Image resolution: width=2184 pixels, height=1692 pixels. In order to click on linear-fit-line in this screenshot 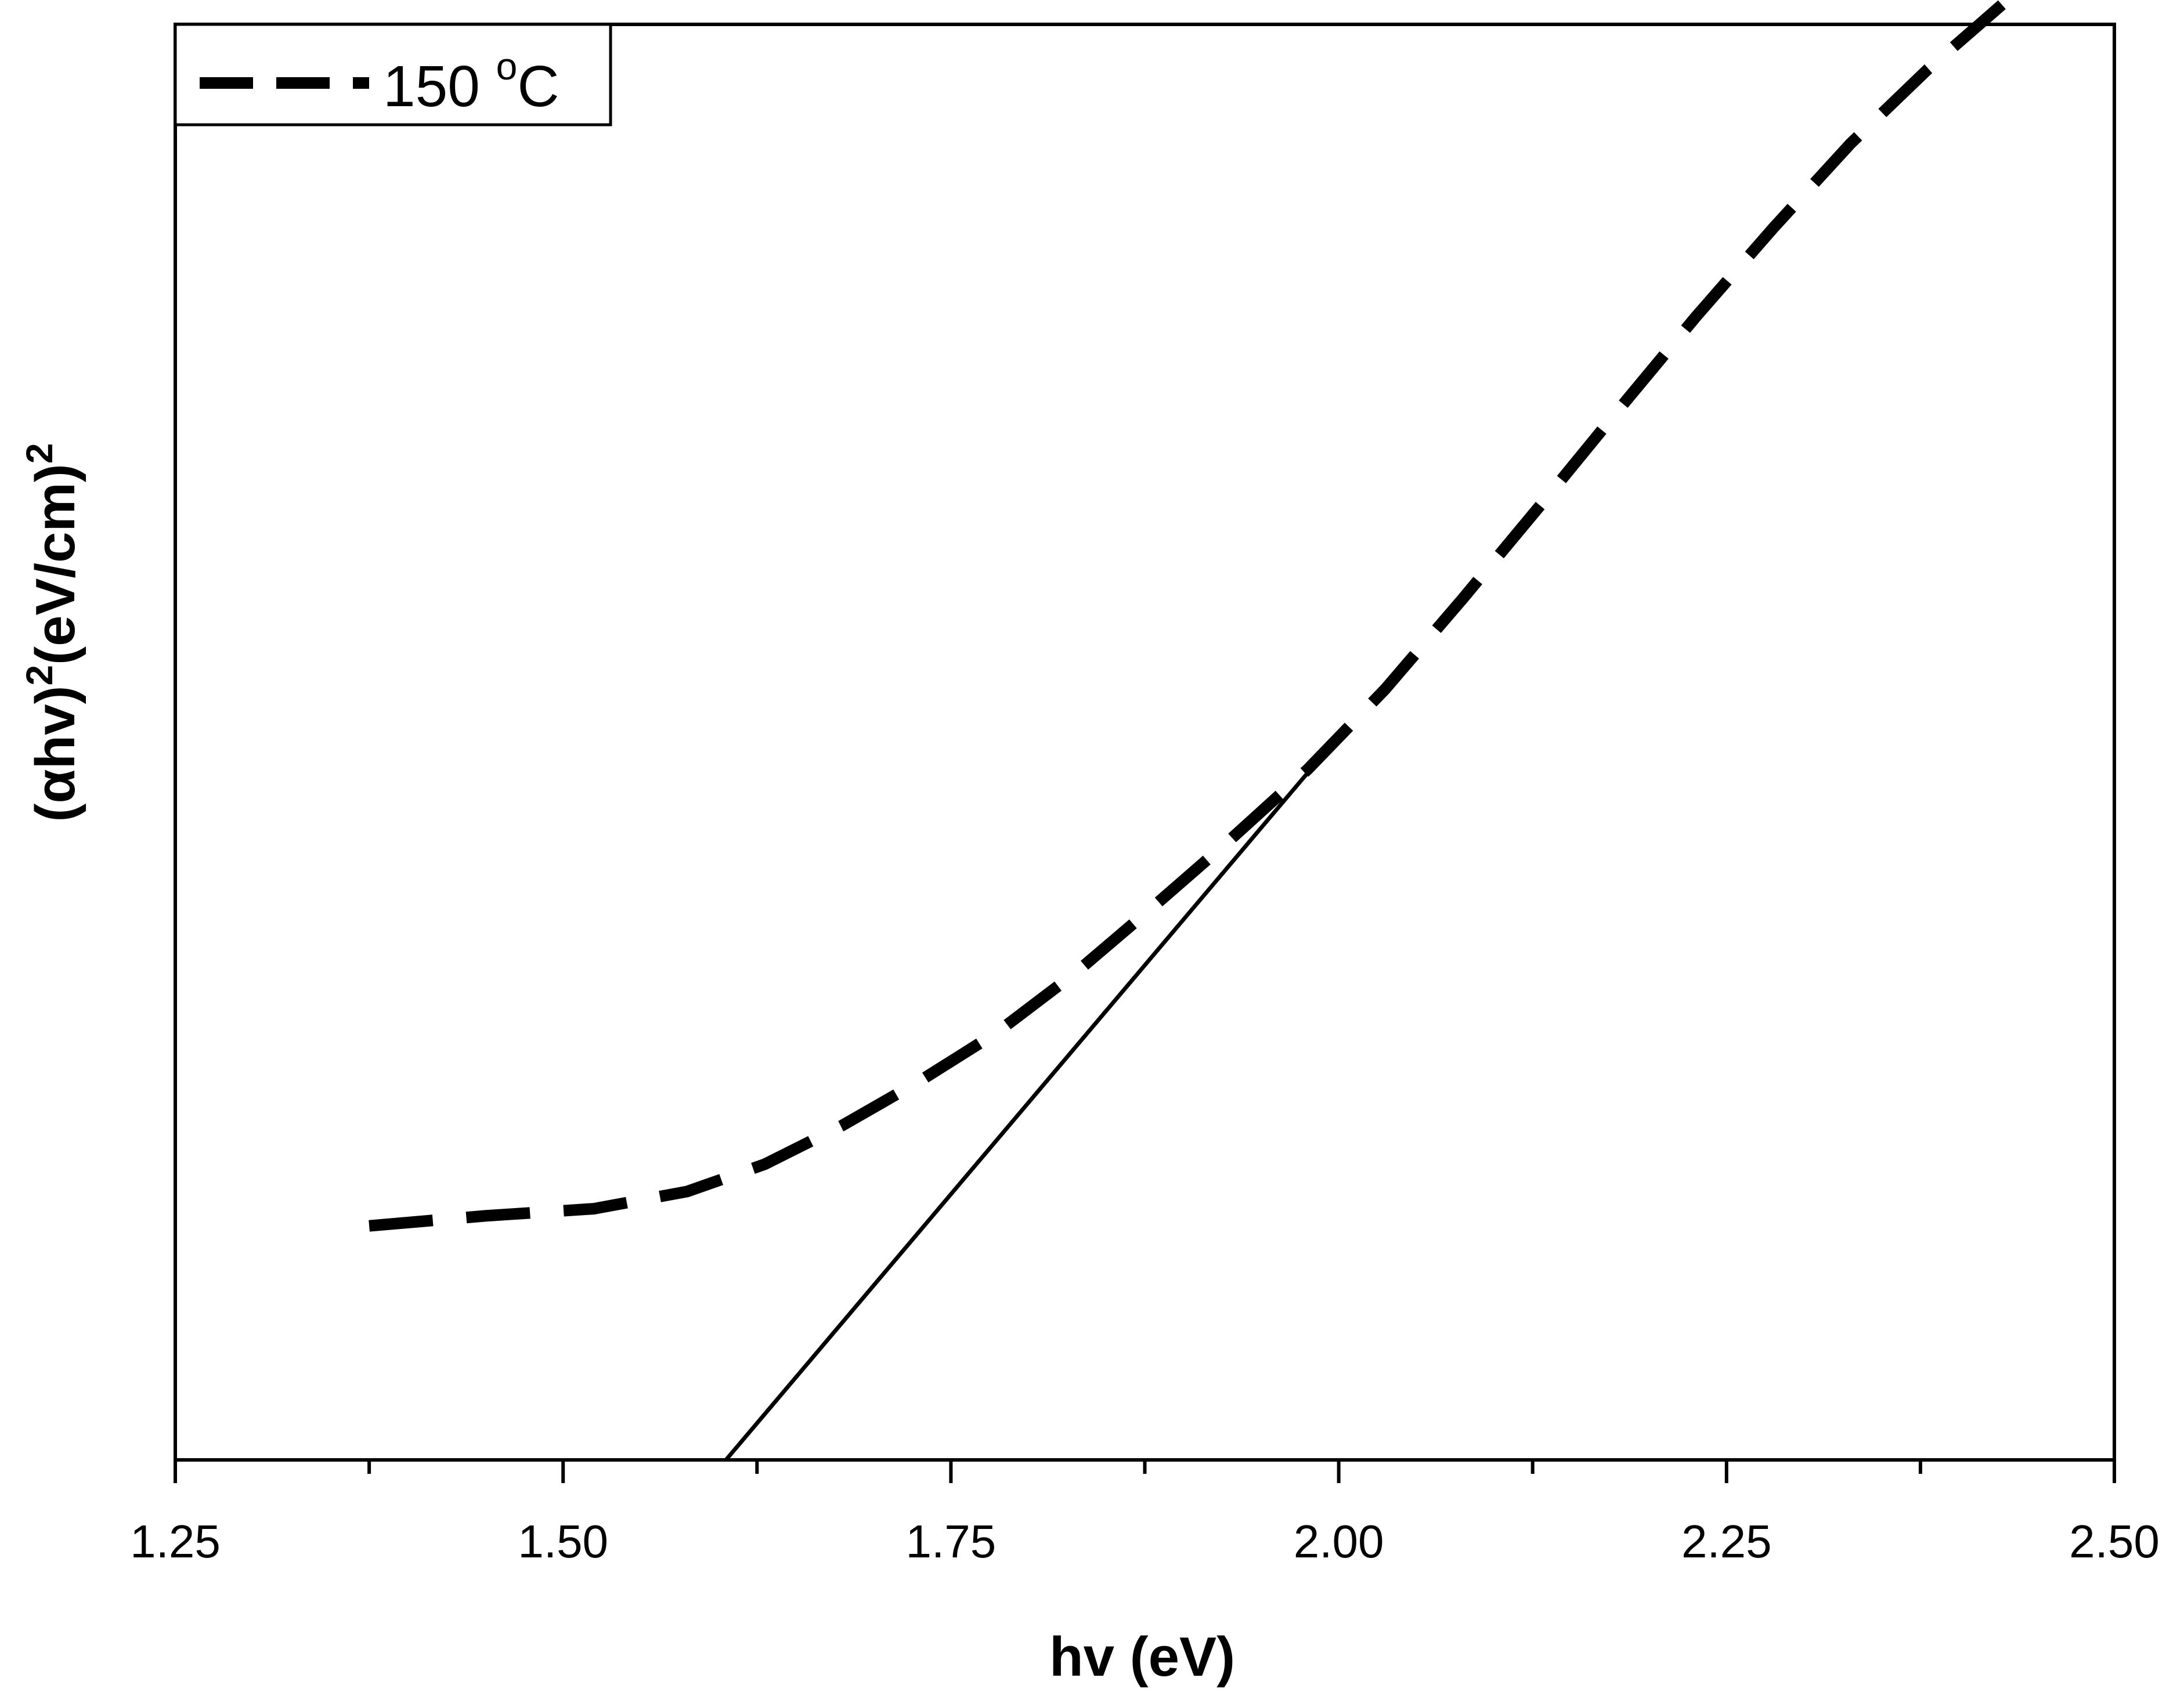, I will do `click(1021, 1112)`.